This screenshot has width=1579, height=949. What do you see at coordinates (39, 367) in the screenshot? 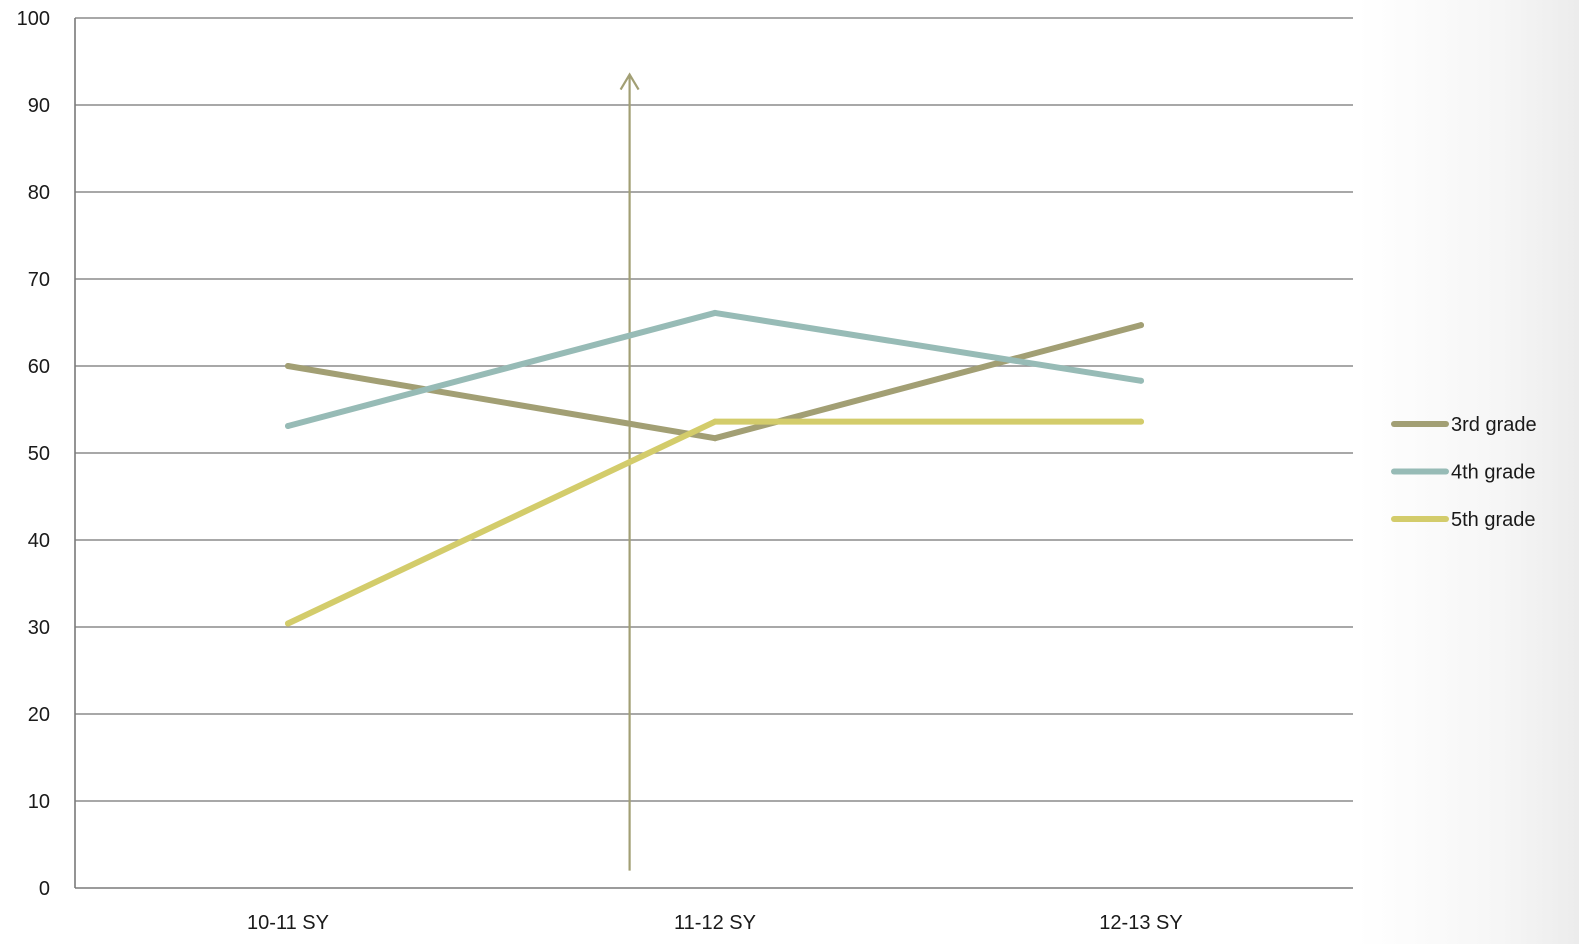
I see `y-tick-label: 60` at bounding box center [39, 367].